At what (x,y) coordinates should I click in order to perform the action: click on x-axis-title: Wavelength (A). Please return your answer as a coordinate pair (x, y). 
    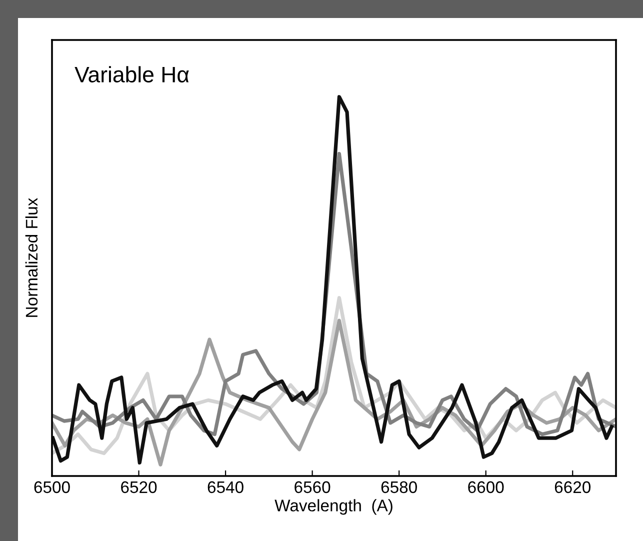
    Looking at the image, I should click on (333, 507).